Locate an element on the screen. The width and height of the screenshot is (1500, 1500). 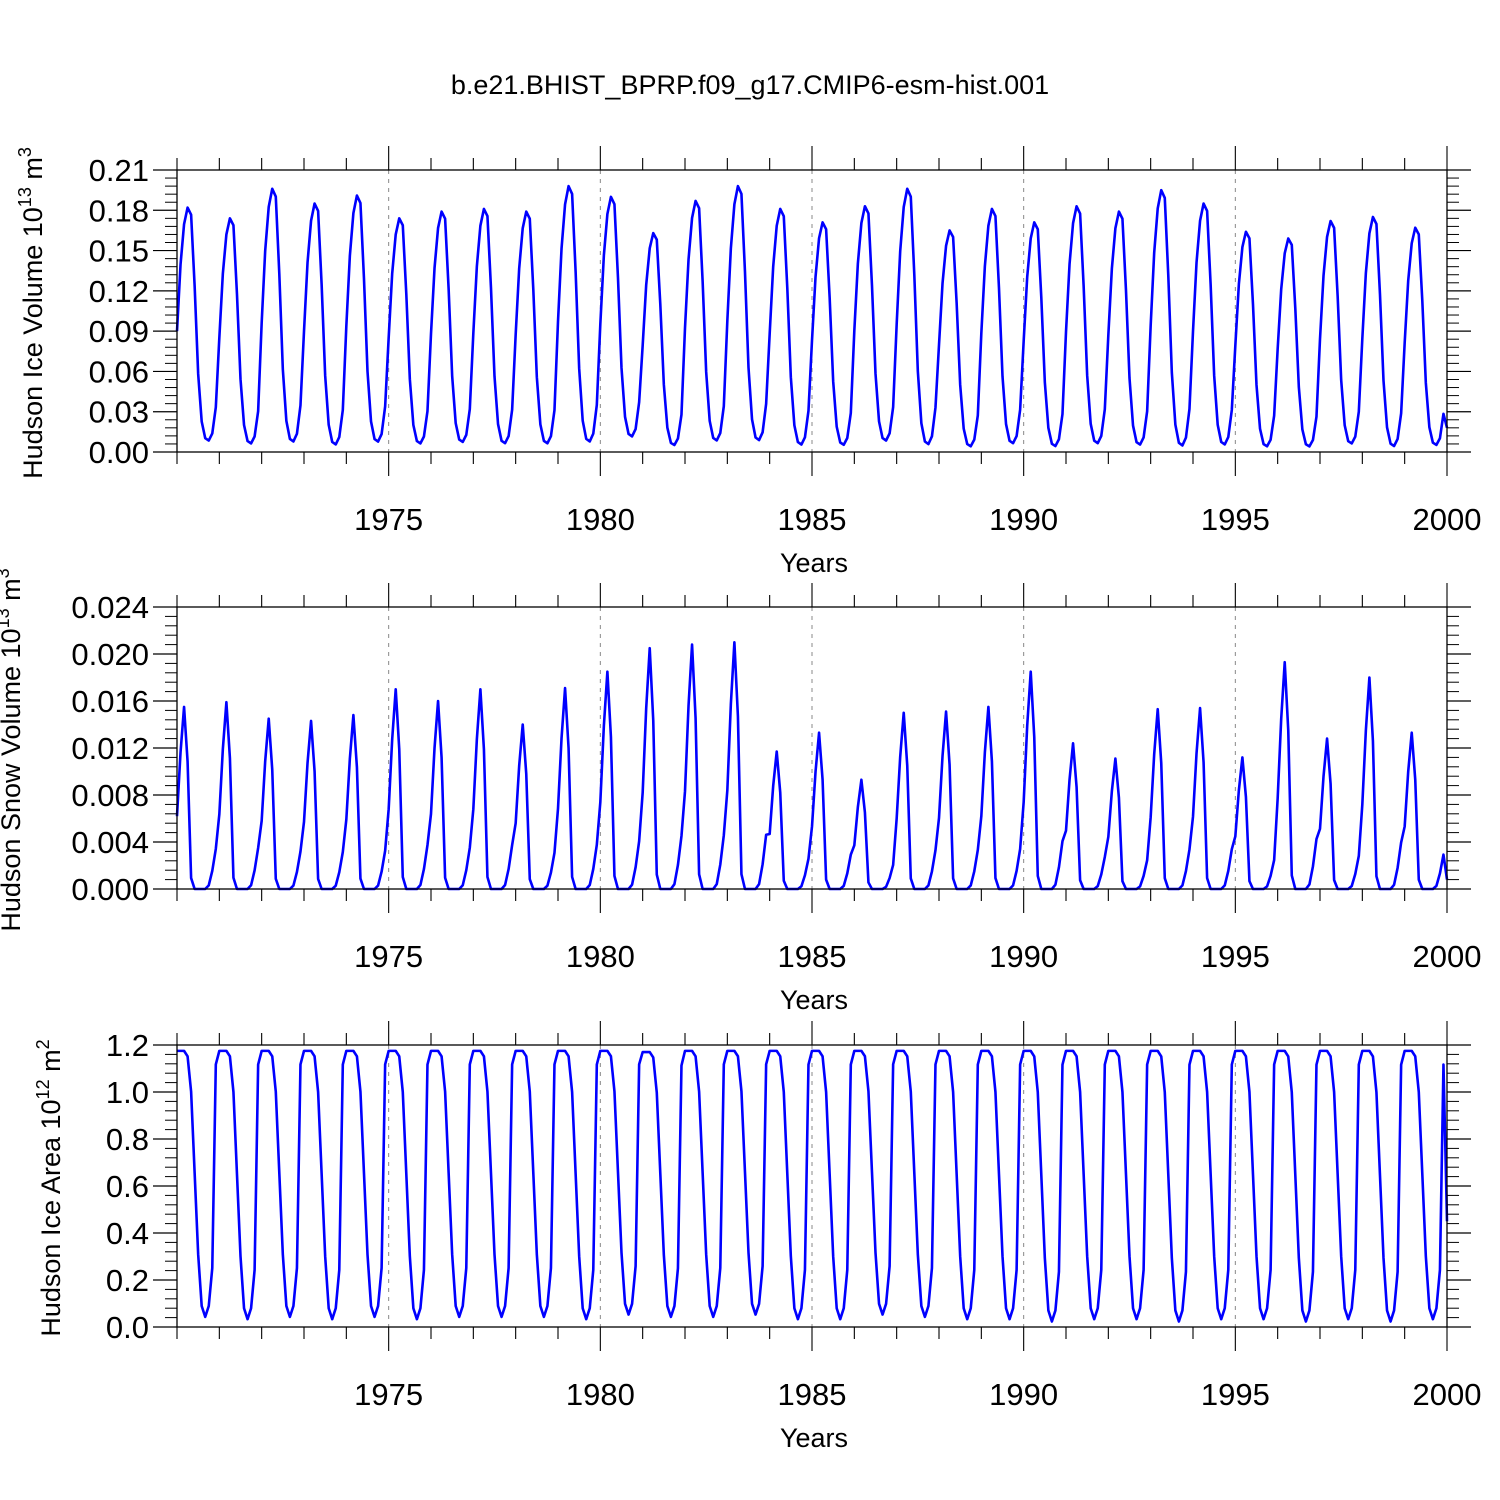
y-axis-label: Hudson Ice Volume 1013 m3 is located at coordinates (31, 313).